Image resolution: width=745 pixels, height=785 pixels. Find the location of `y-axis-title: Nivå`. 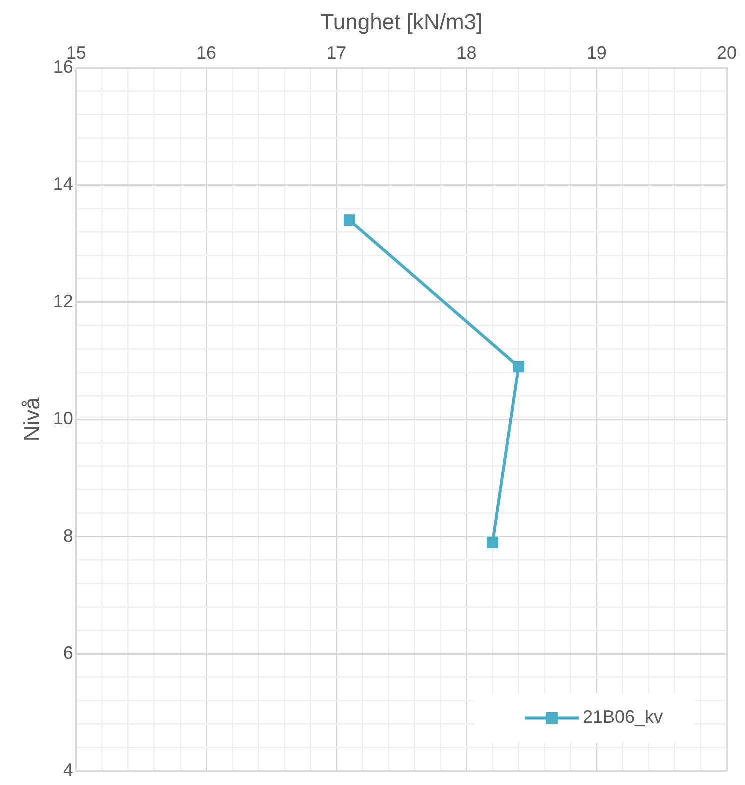

y-axis-title: Nivå is located at coordinates (31, 419).